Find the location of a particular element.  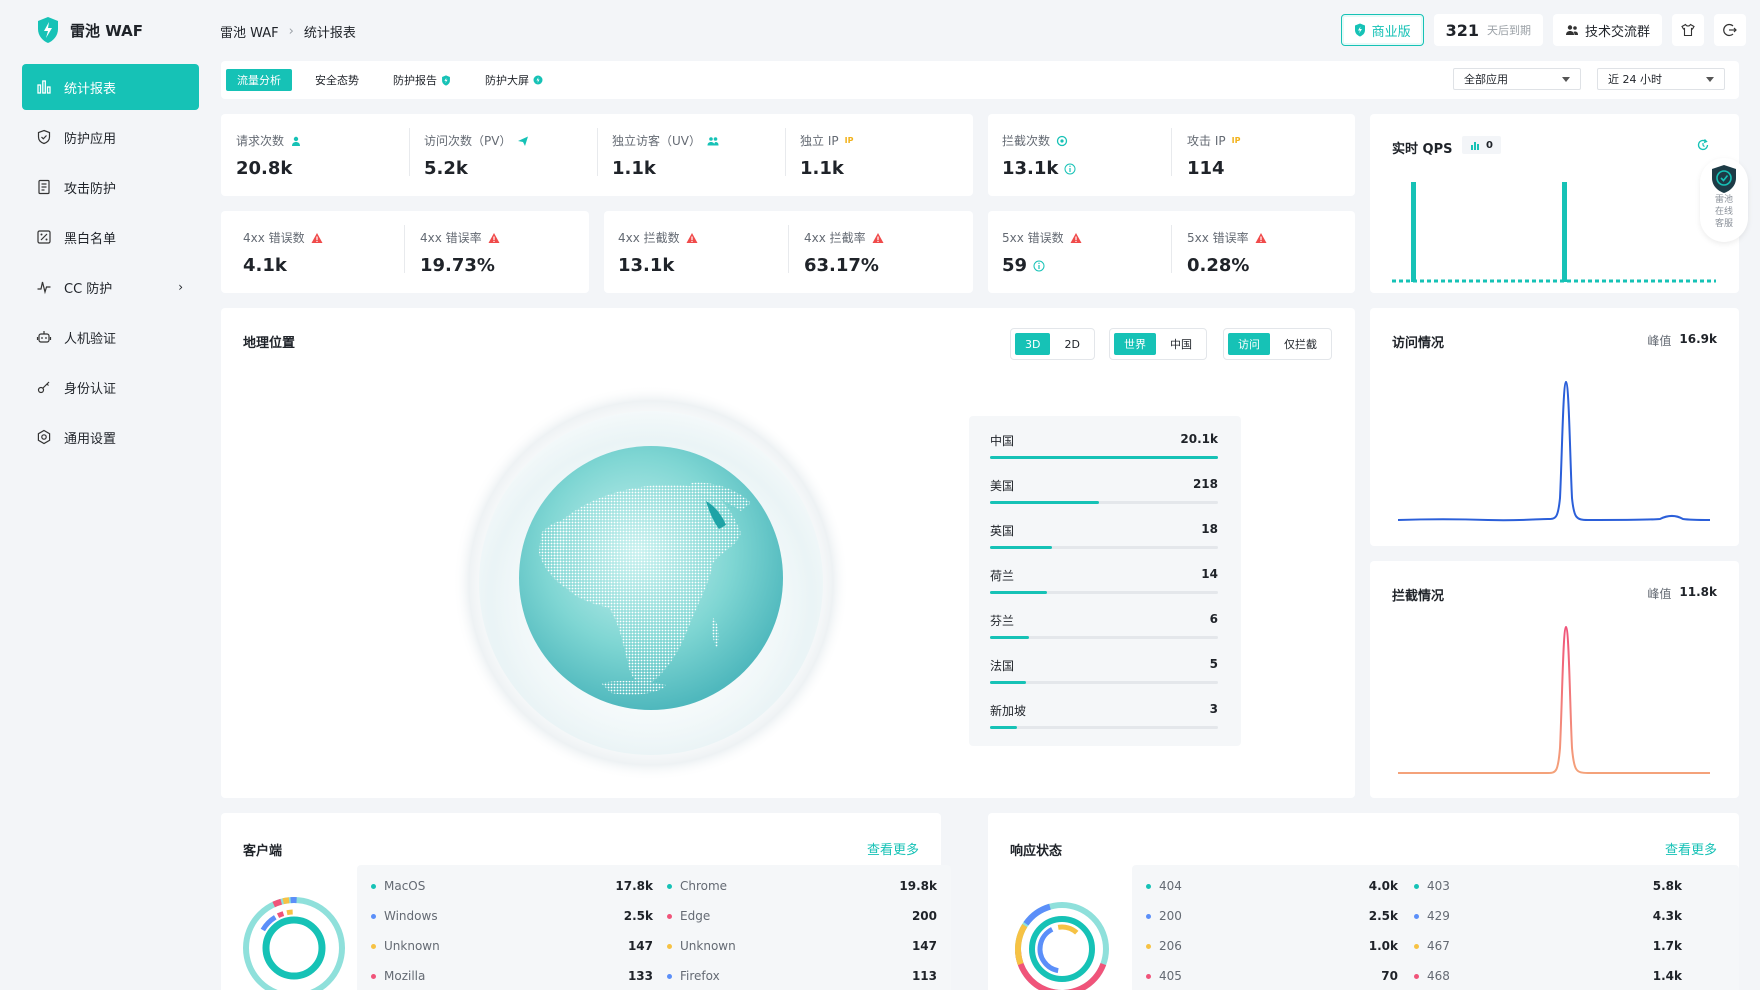

users-icon is located at coordinates (713, 140).